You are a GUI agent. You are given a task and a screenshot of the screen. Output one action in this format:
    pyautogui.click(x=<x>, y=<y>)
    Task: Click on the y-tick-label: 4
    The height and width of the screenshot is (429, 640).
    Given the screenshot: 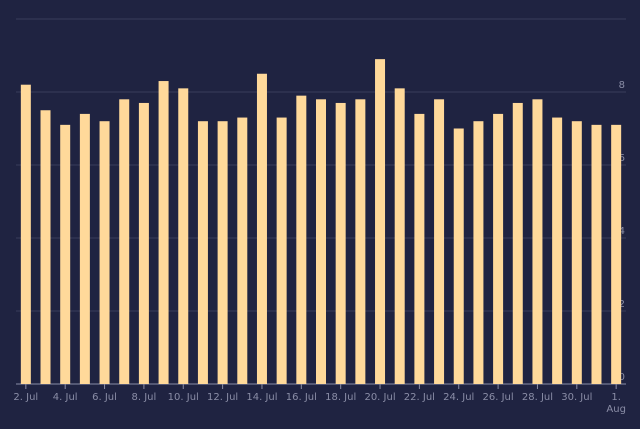 What is the action you would take?
    pyautogui.click(x=622, y=231)
    